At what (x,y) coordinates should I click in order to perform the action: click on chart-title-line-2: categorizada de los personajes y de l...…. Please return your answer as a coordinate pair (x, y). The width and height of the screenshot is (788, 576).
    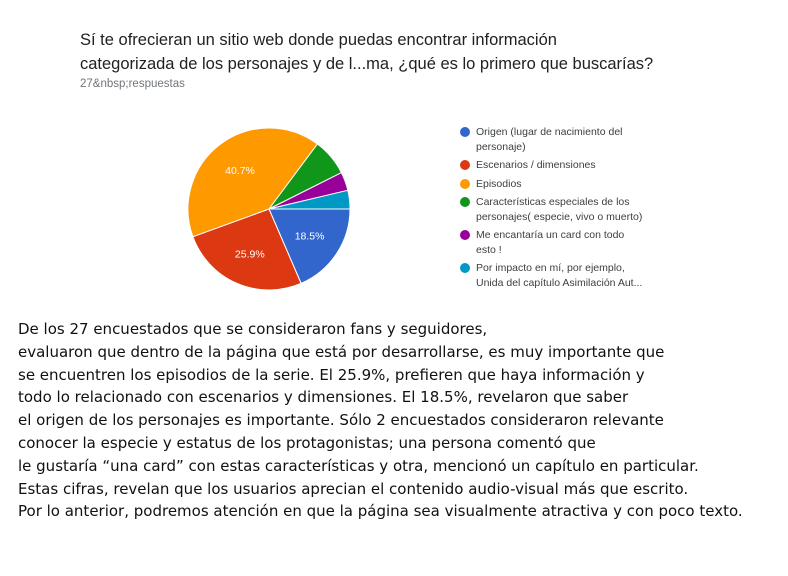
    Looking at the image, I should click on (367, 64).